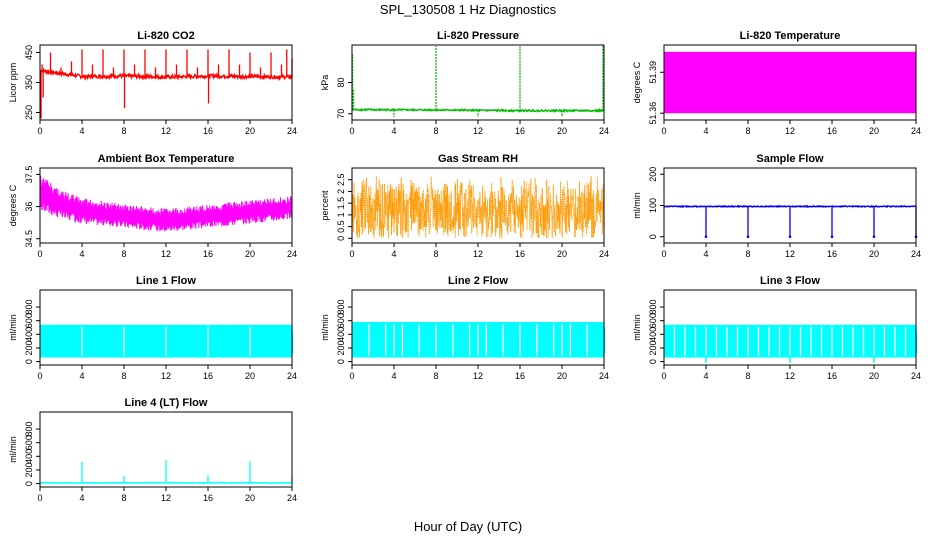  What do you see at coordinates (916, 376) in the screenshot?
I see `panel-line-3-flow-x-tick-label: 24` at bounding box center [916, 376].